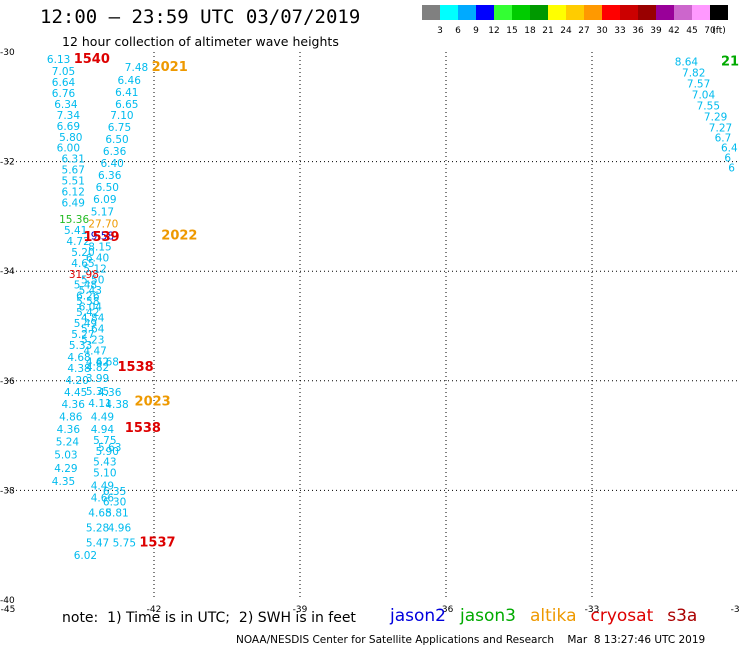 The width and height of the screenshot is (740, 650). I want to click on swh-value-label: 5.10, so click(104, 474).